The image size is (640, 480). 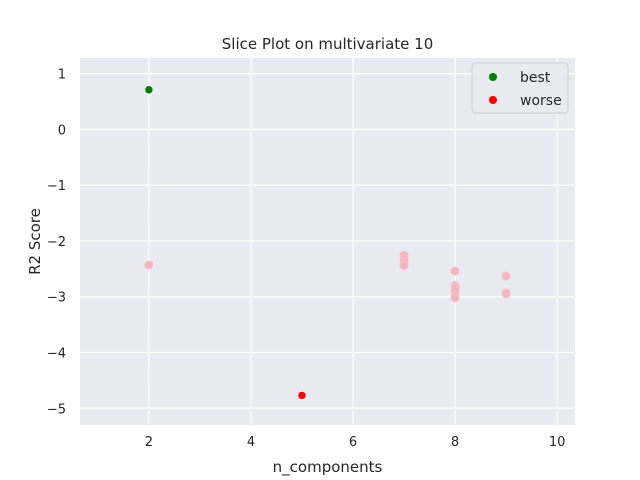 I want to click on y-tick-label: 1, so click(x=62, y=75).